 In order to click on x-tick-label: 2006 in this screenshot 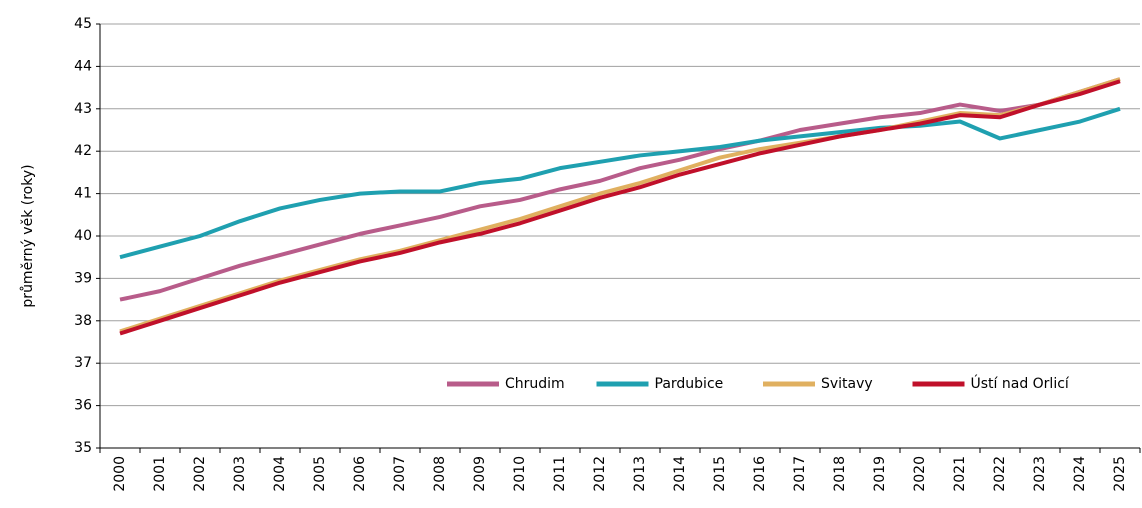, I will do `click(360, 474)`.